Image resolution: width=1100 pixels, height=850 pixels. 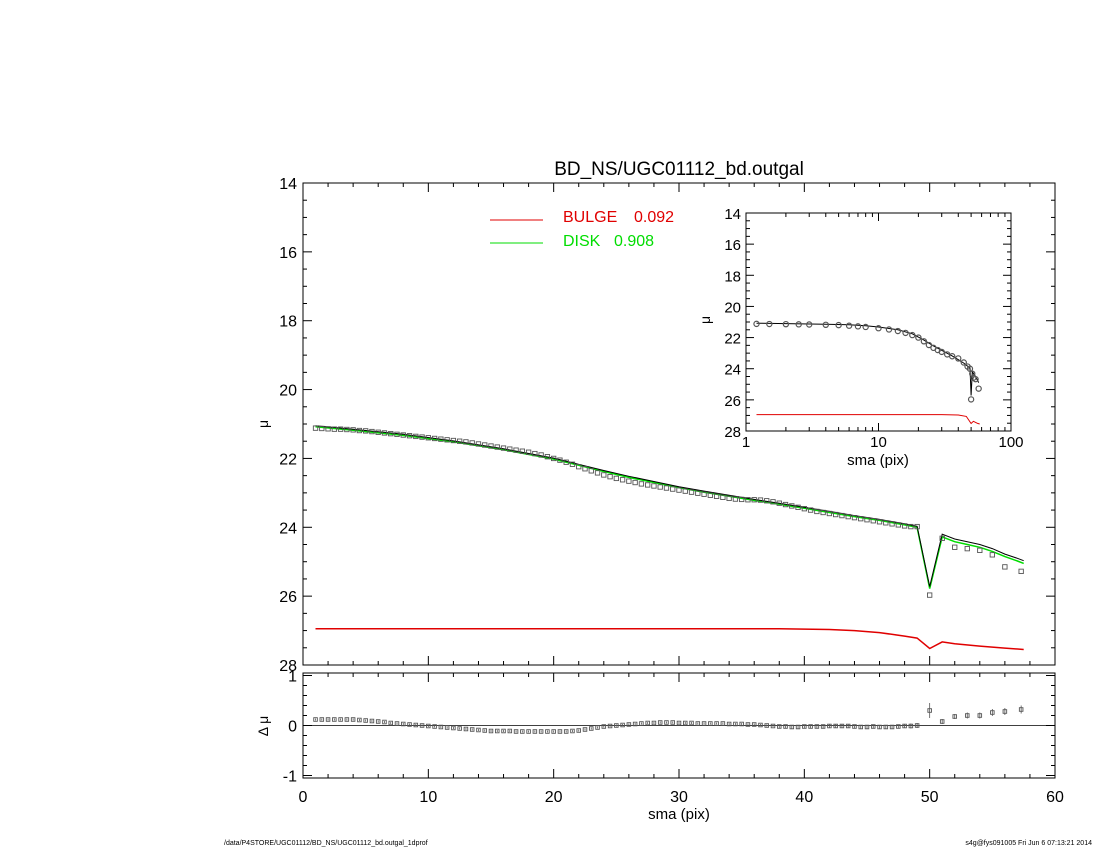 I want to click on main-y-tick-label: 18, so click(x=288, y=322).